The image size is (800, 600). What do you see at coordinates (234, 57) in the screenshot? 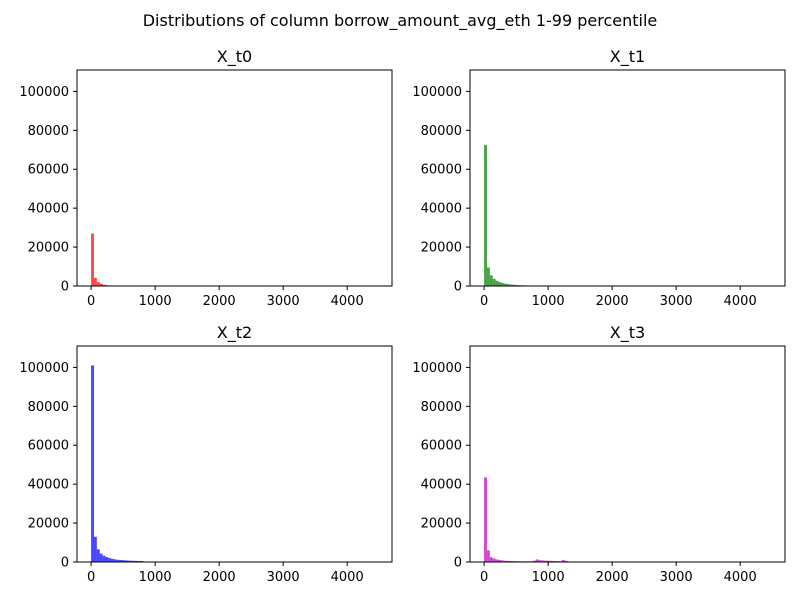
I see `panel-title: X_t0` at bounding box center [234, 57].